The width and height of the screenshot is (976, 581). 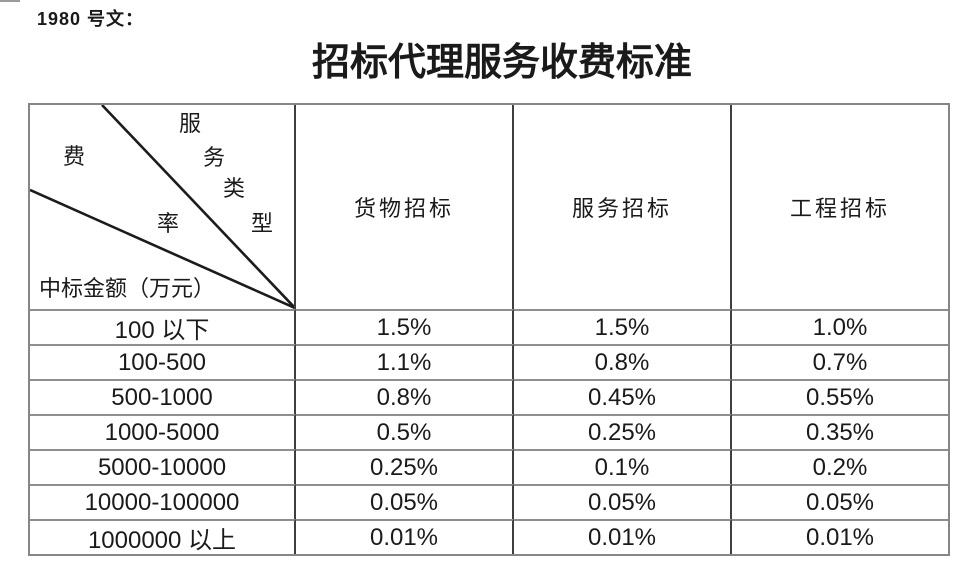 I want to click on row-label: 500-1000, so click(x=163, y=396).